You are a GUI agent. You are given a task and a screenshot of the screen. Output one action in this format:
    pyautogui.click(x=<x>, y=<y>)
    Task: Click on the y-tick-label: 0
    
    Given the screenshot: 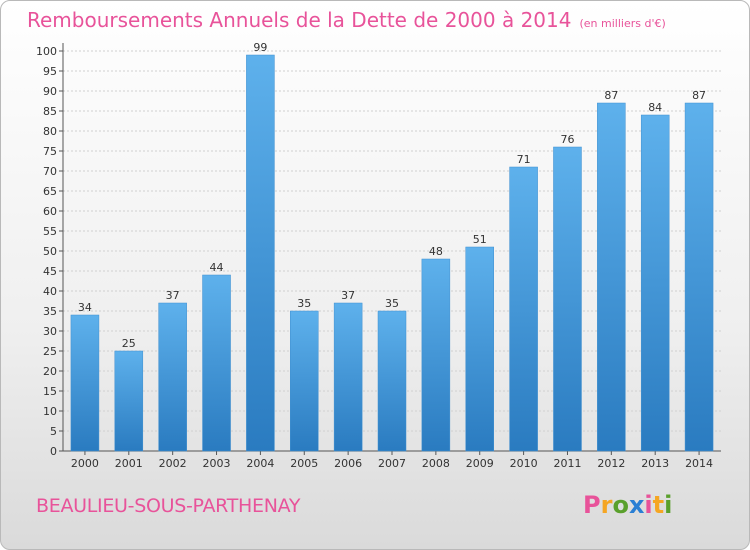 What is the action you would take?
    pyautogui.click(x=53, y=451)
    